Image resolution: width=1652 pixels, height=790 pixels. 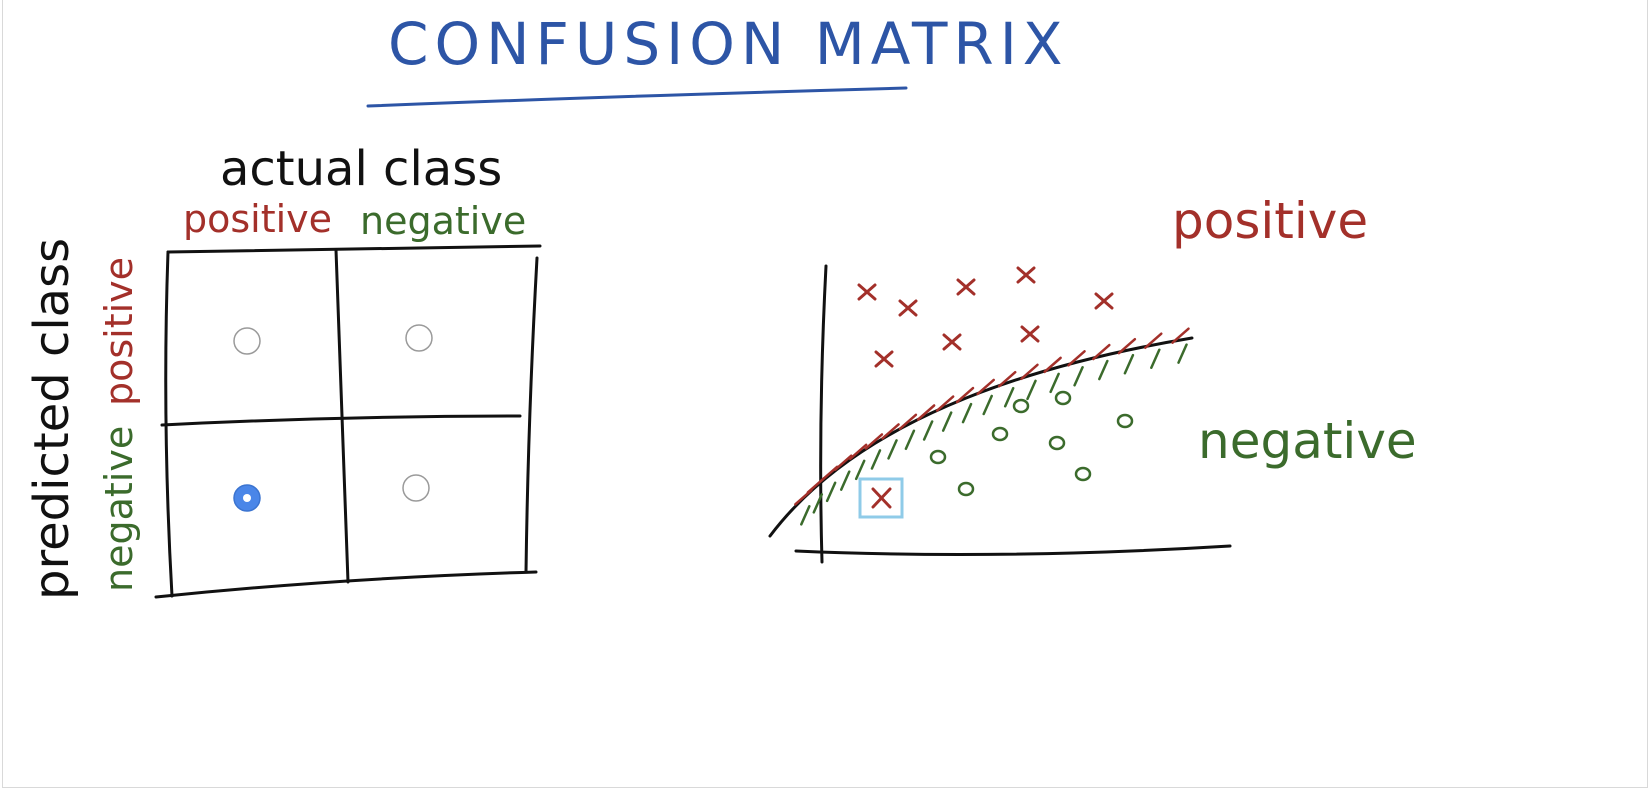 I want to click on positive-points, so click(x=985, y=317).